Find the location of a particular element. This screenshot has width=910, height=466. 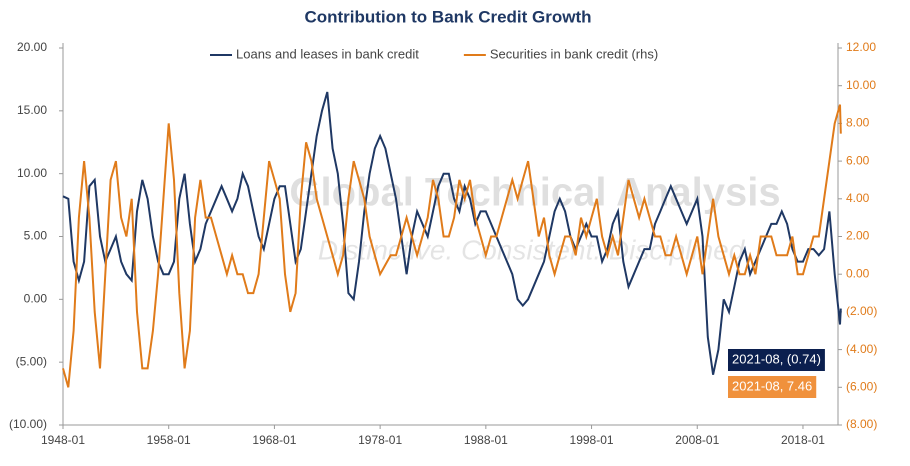

y2-tick-label: 10.00 is located at coordinates (861, 85).